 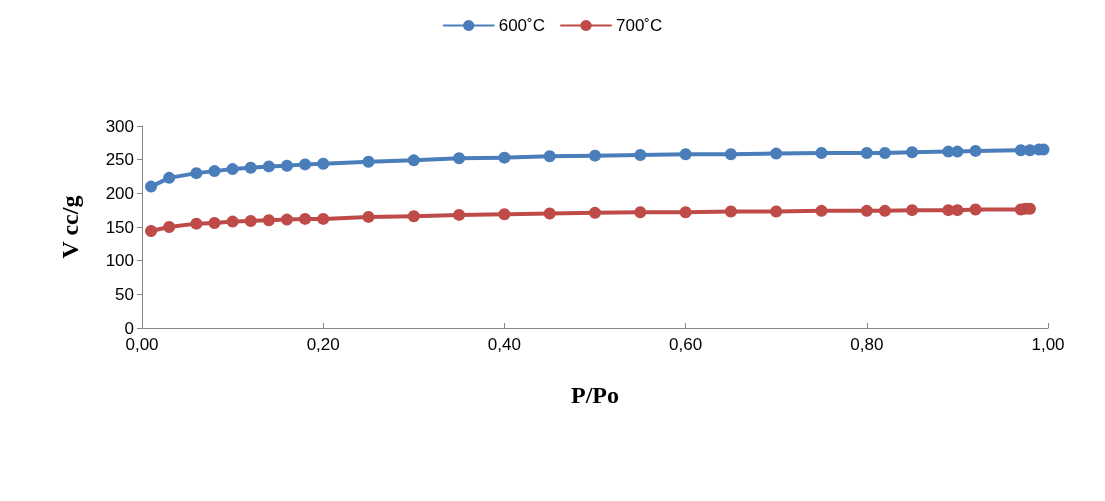 I want to click on y-tick-label: 0, so click(x=129, y=328).